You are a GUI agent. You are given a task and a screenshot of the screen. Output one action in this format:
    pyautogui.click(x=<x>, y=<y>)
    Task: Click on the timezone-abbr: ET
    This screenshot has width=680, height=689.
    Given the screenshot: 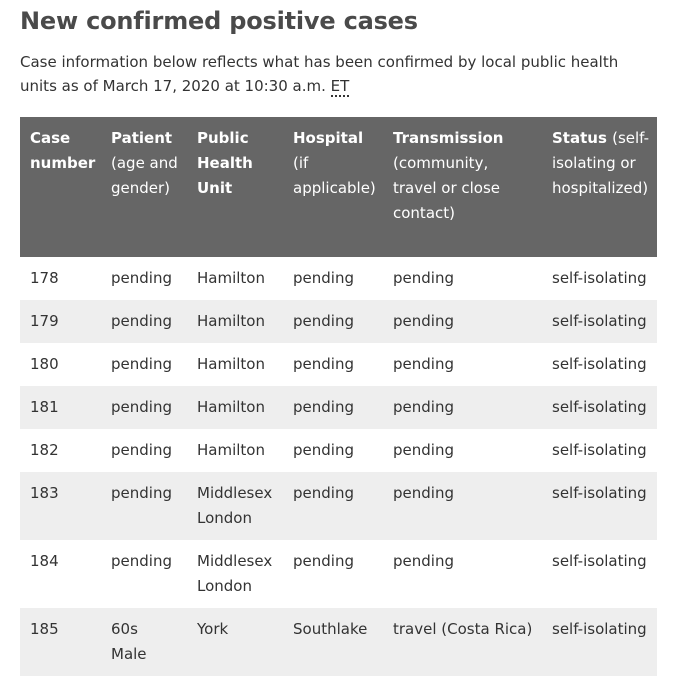 What is the action you would take?
    pyautogui.click(x=340, y=87)
    